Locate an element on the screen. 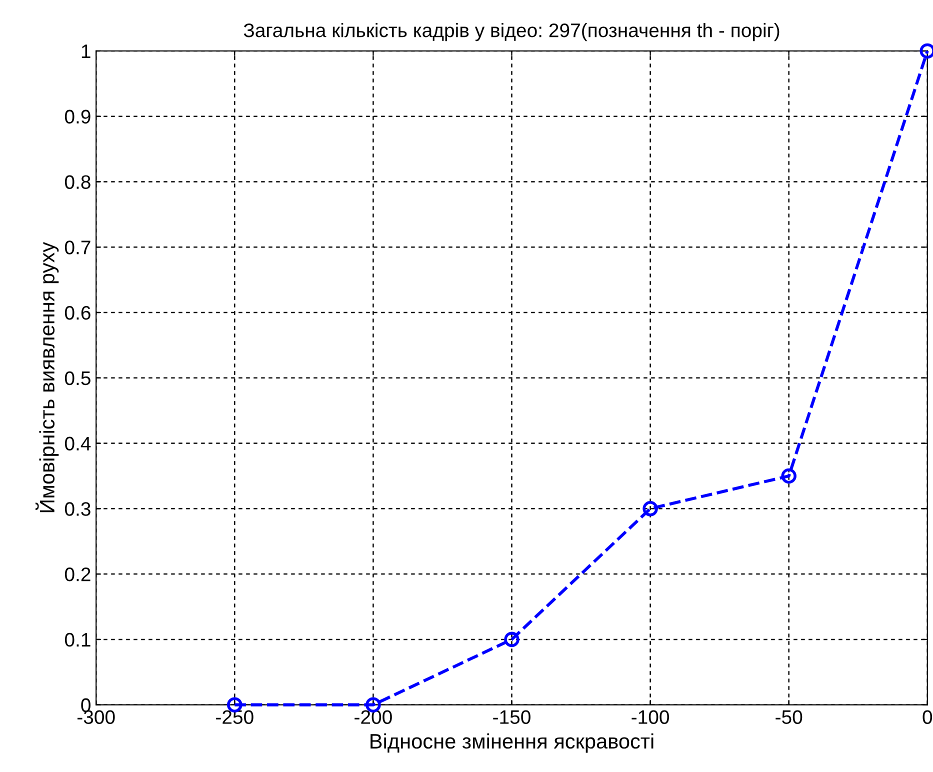 This screenshot has height=772, width=933. y-tick-label: 0.2 is located at coordinates (77, 575).